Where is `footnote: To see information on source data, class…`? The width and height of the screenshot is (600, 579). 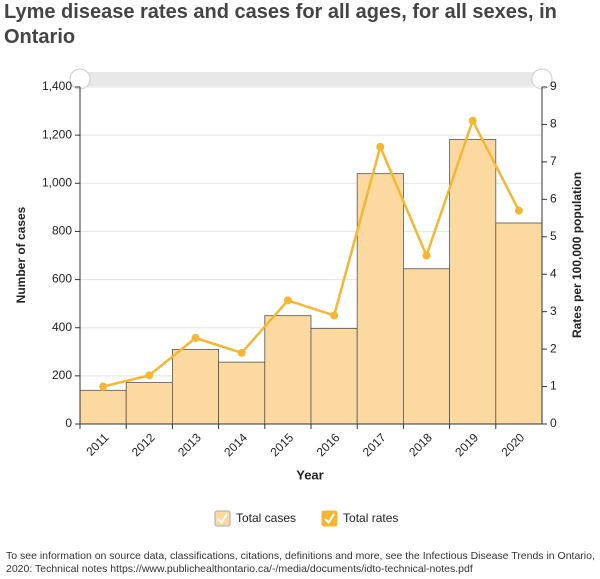
footnote: To see information on source data, class… is located at coordinates (300, 562).